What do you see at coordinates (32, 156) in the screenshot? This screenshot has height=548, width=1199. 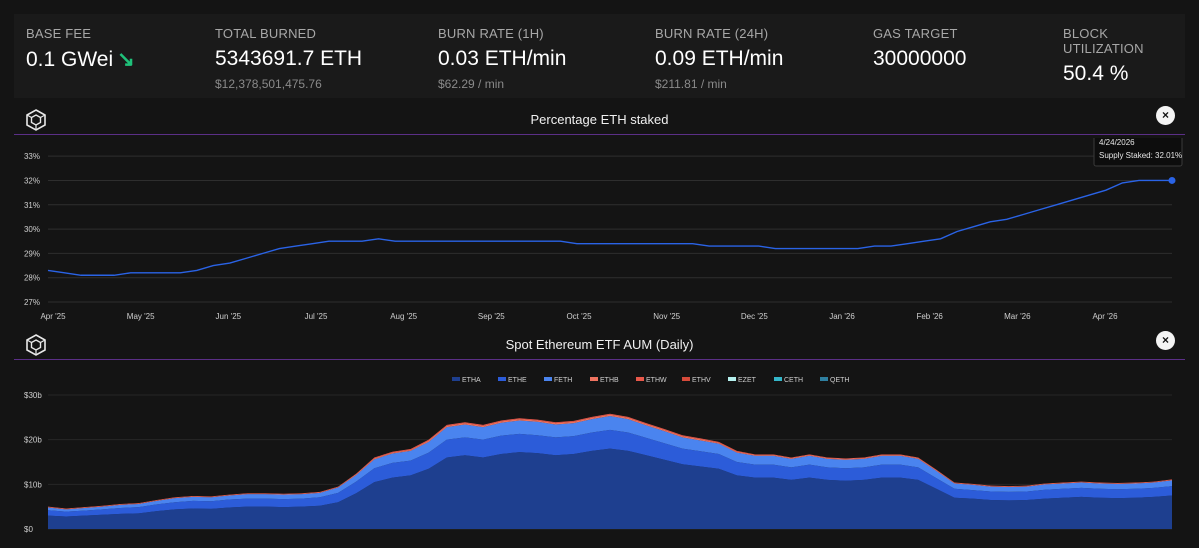 I see `y-tick-label: 33%` at bounding box center [32, 156].